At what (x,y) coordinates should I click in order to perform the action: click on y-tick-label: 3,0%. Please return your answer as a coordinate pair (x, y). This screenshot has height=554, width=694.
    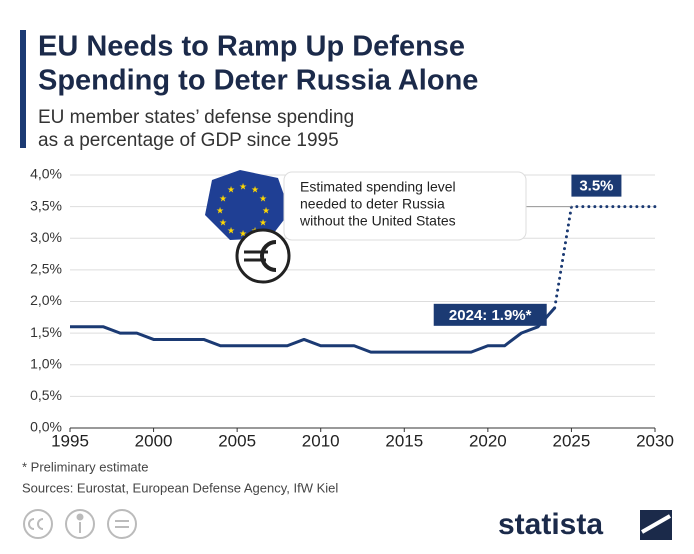
    Looking at the image, I should click on (46, 237).